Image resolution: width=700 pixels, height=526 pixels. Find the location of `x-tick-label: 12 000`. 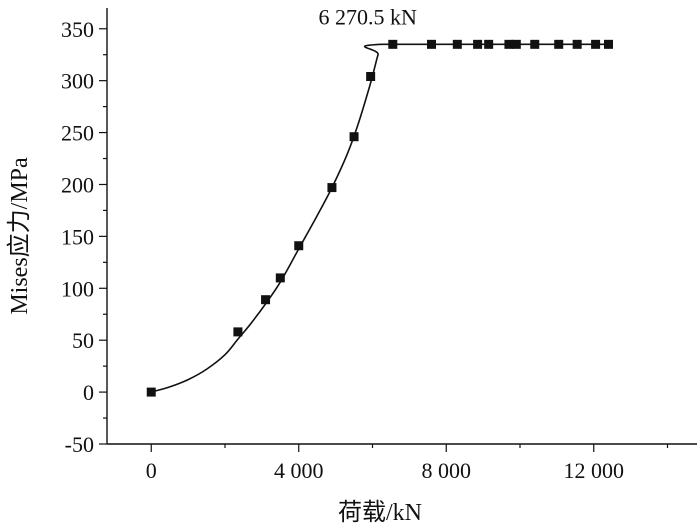

x-tick-label: 12 000 is located at coordinates (594, 470).